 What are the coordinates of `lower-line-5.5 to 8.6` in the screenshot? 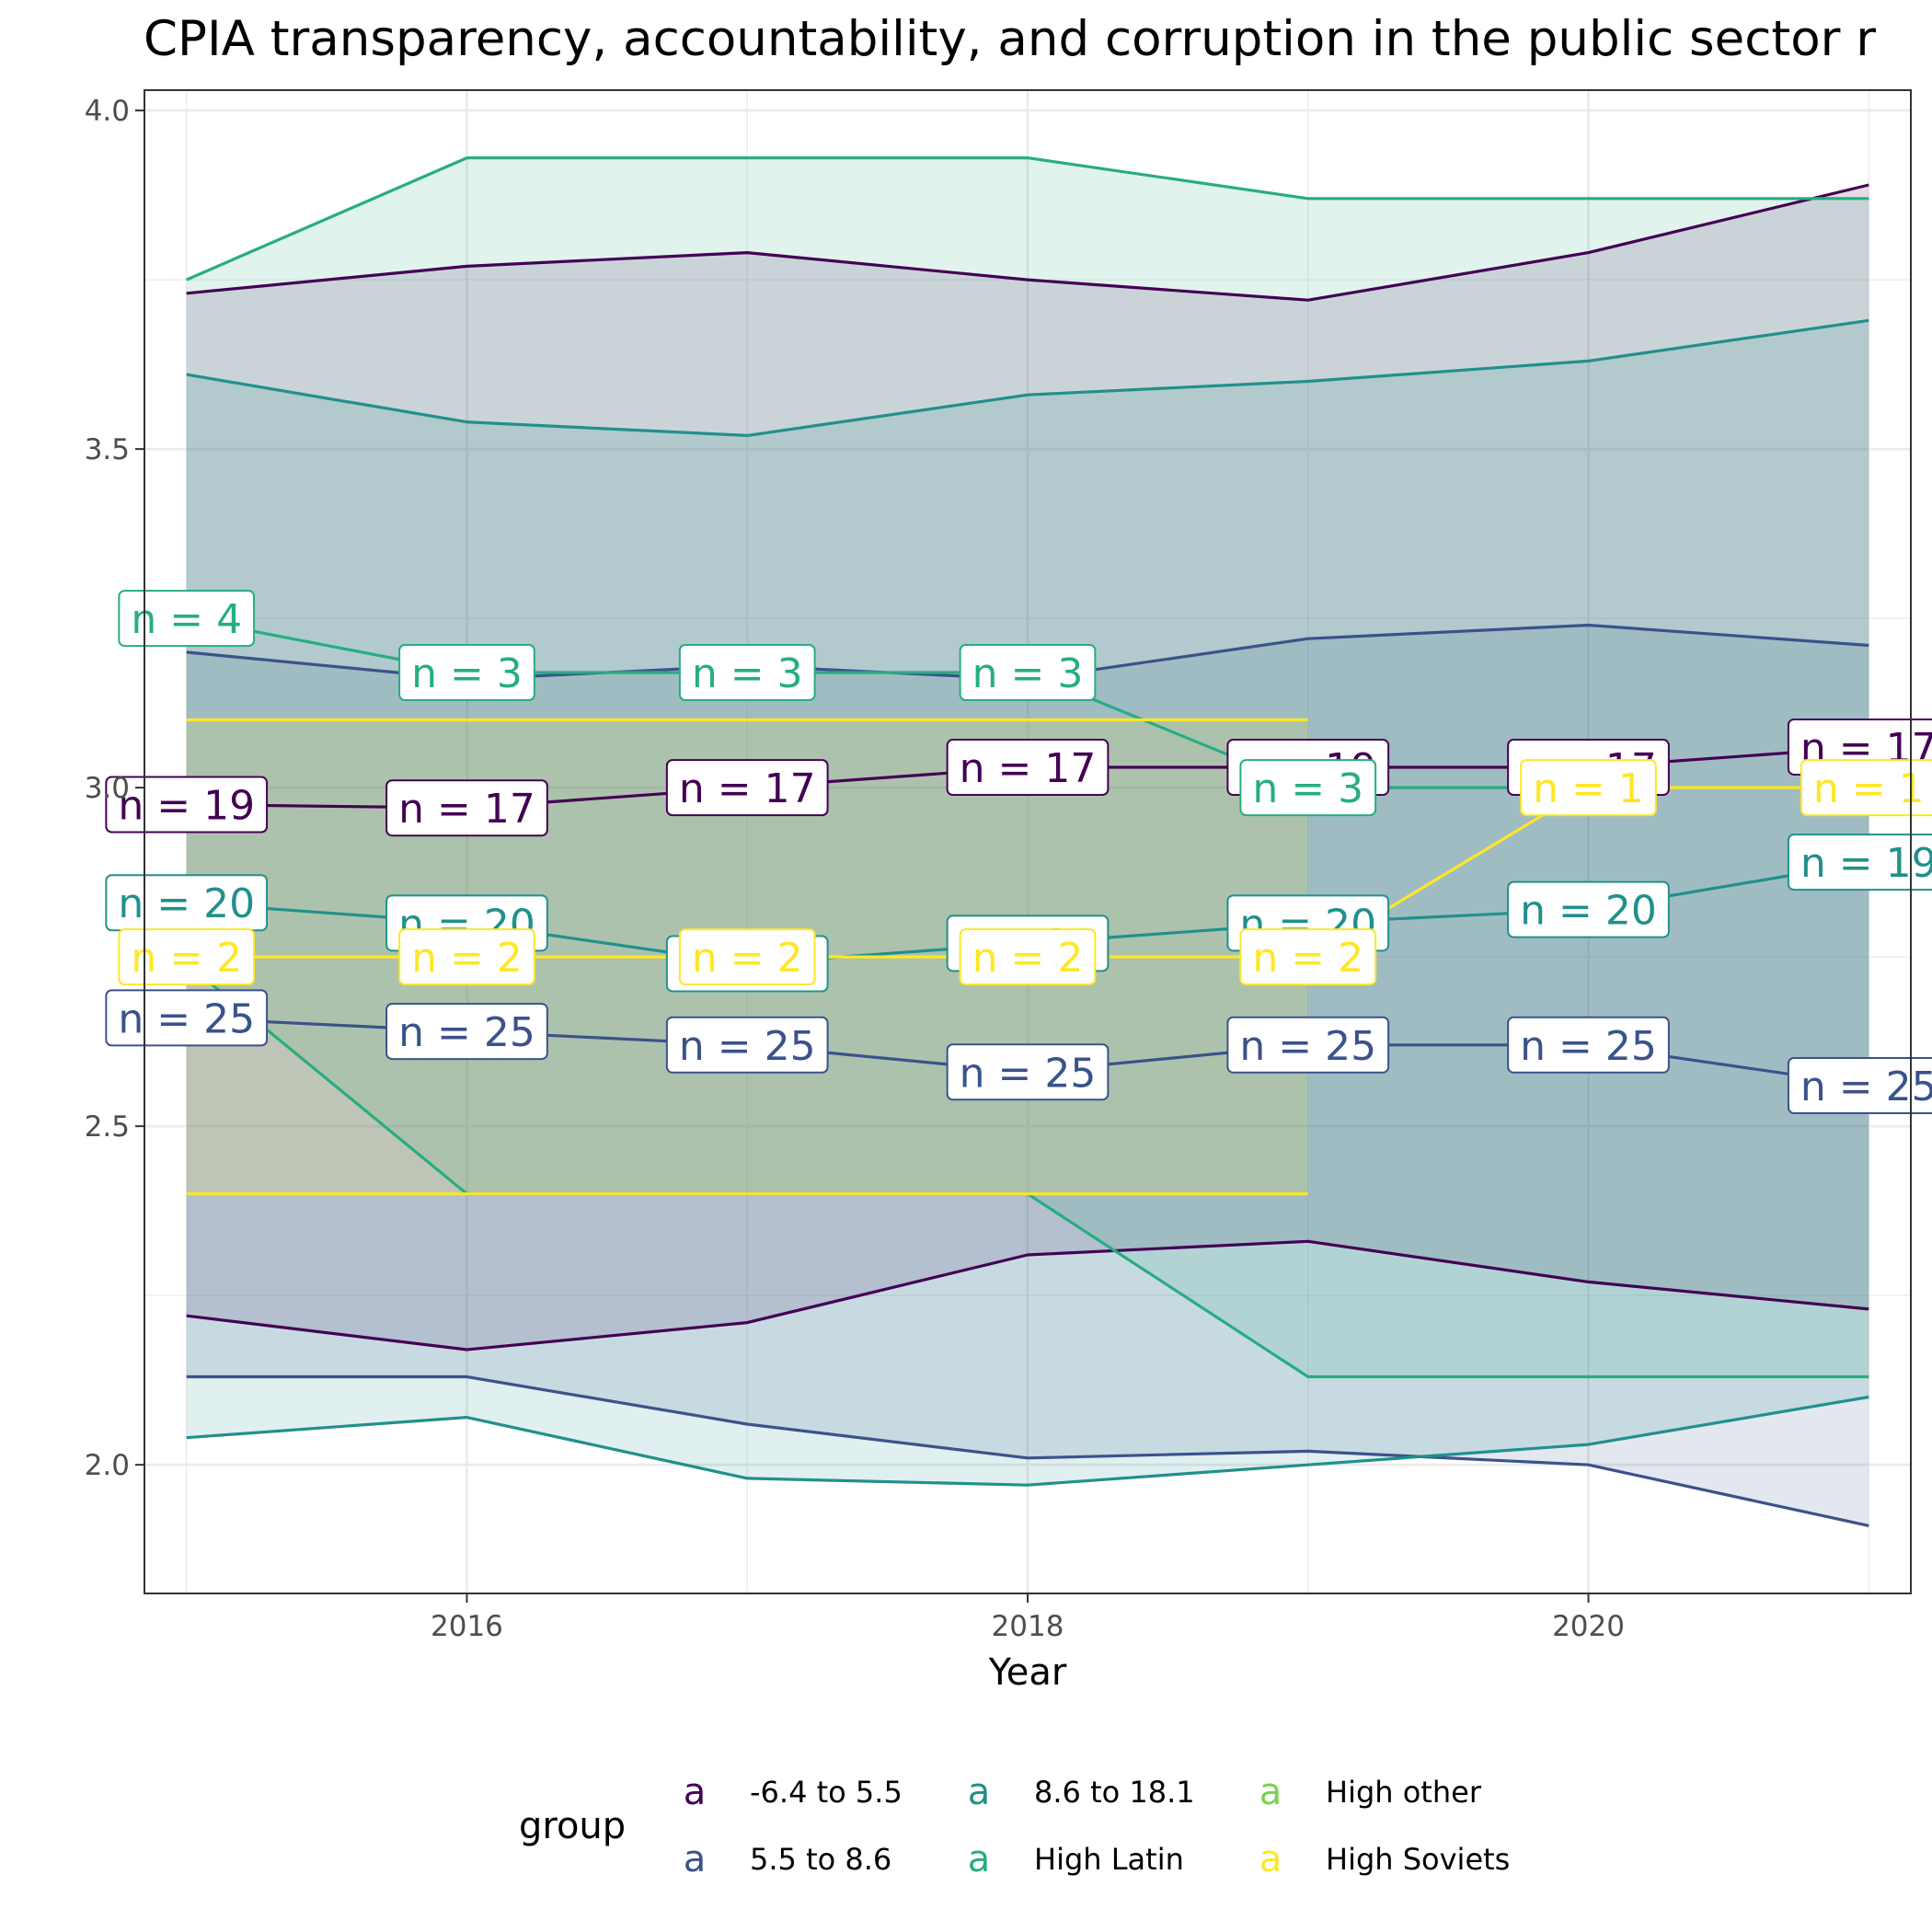 It's located at (1027, 1450).